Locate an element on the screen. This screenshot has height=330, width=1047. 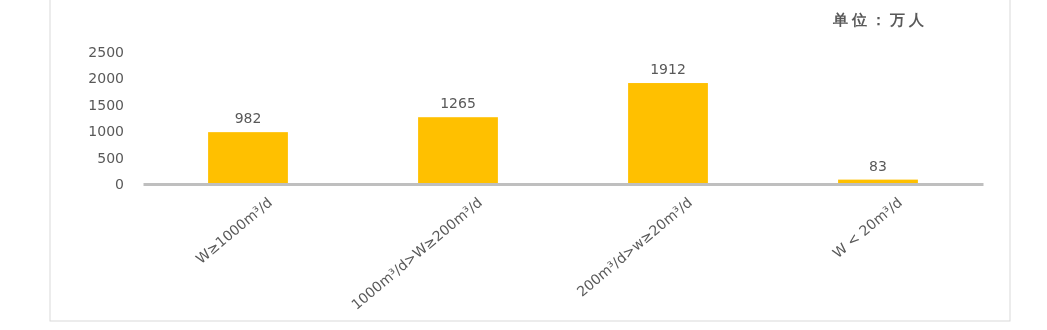
y-tick-label: 1000 is located at coordinates (106, 131).